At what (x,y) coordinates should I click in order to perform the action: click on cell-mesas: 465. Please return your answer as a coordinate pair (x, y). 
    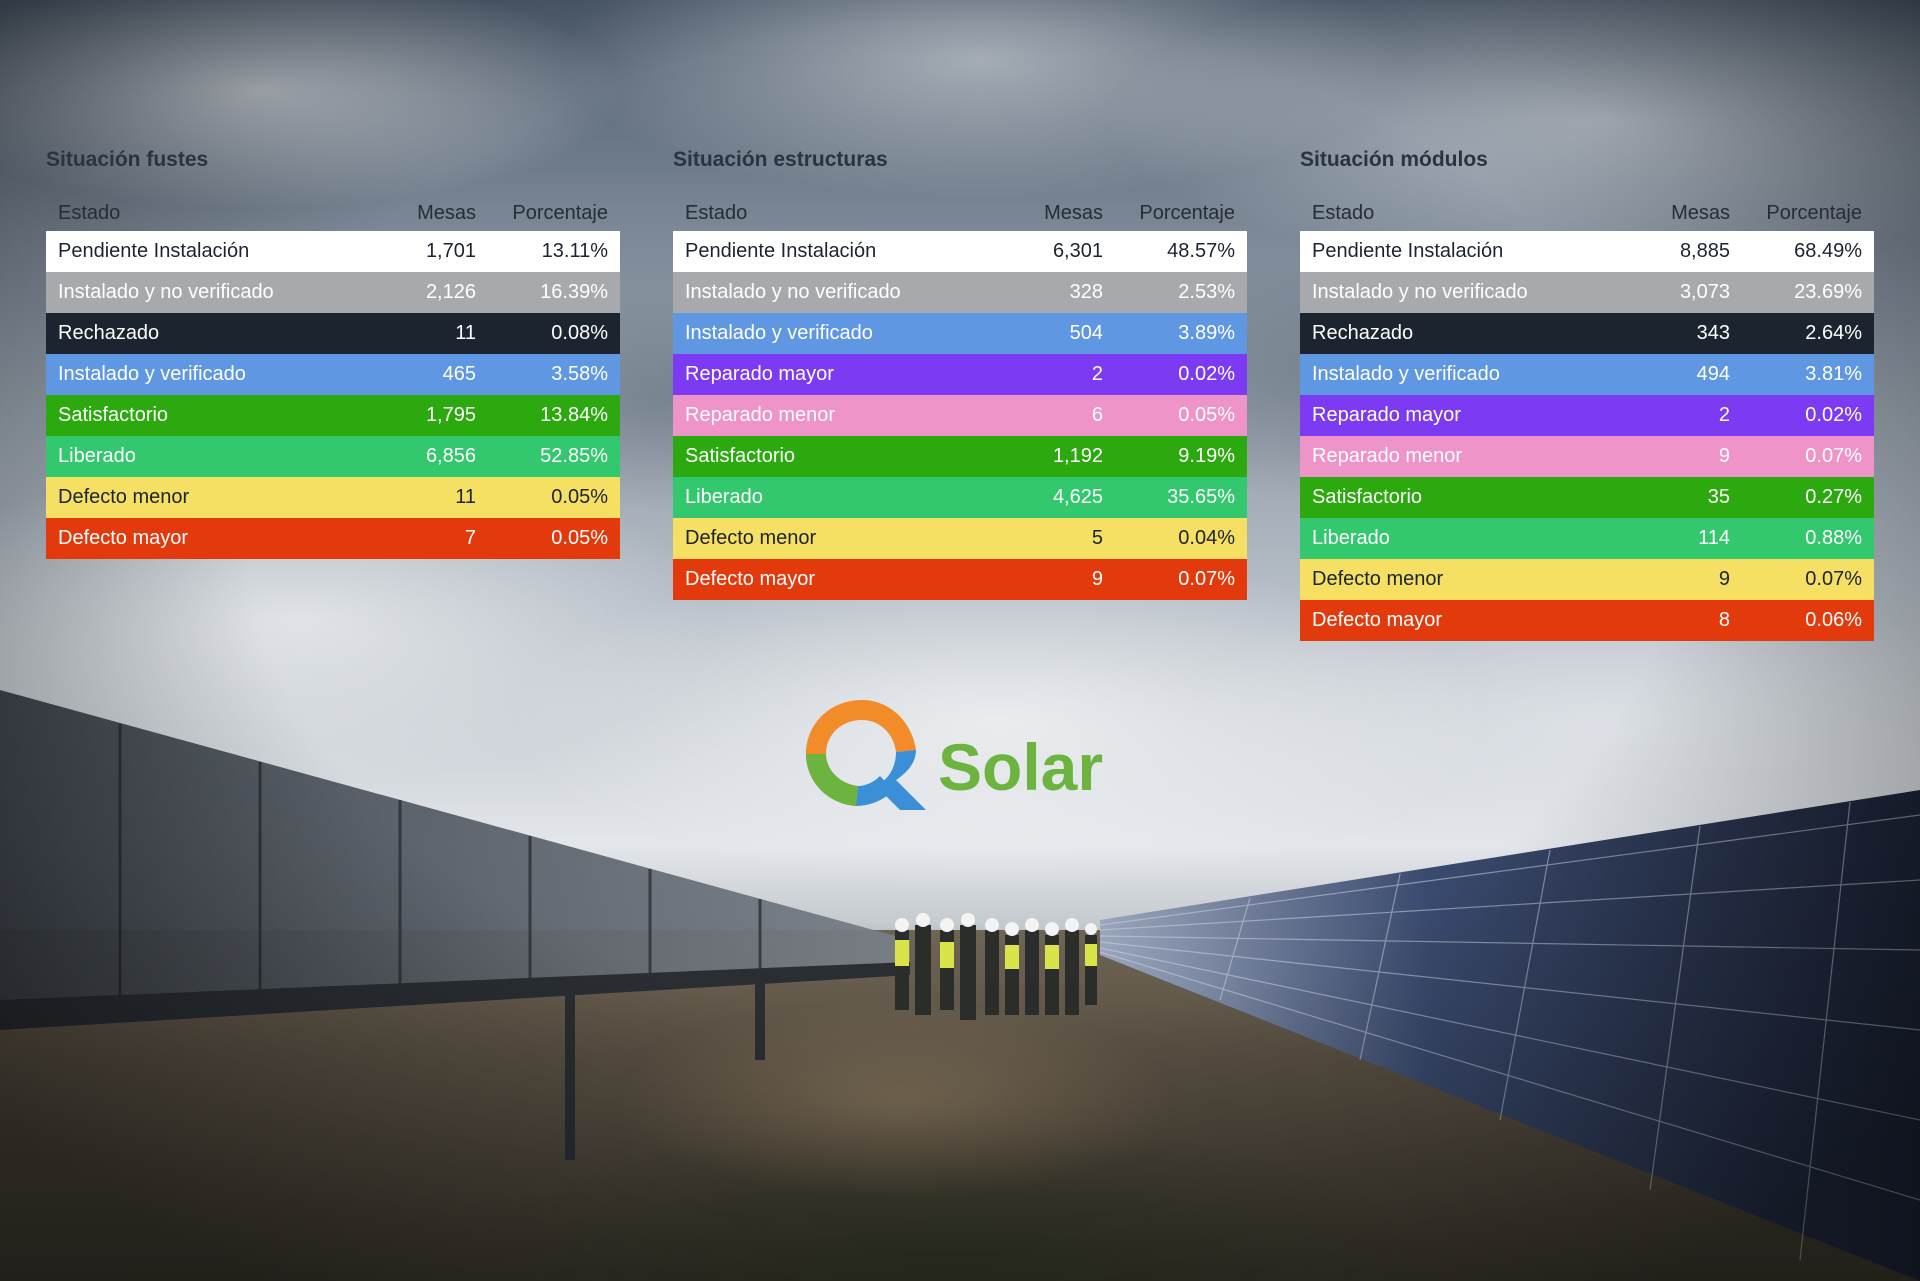
    Looking at the image, I should click on (459, 374).